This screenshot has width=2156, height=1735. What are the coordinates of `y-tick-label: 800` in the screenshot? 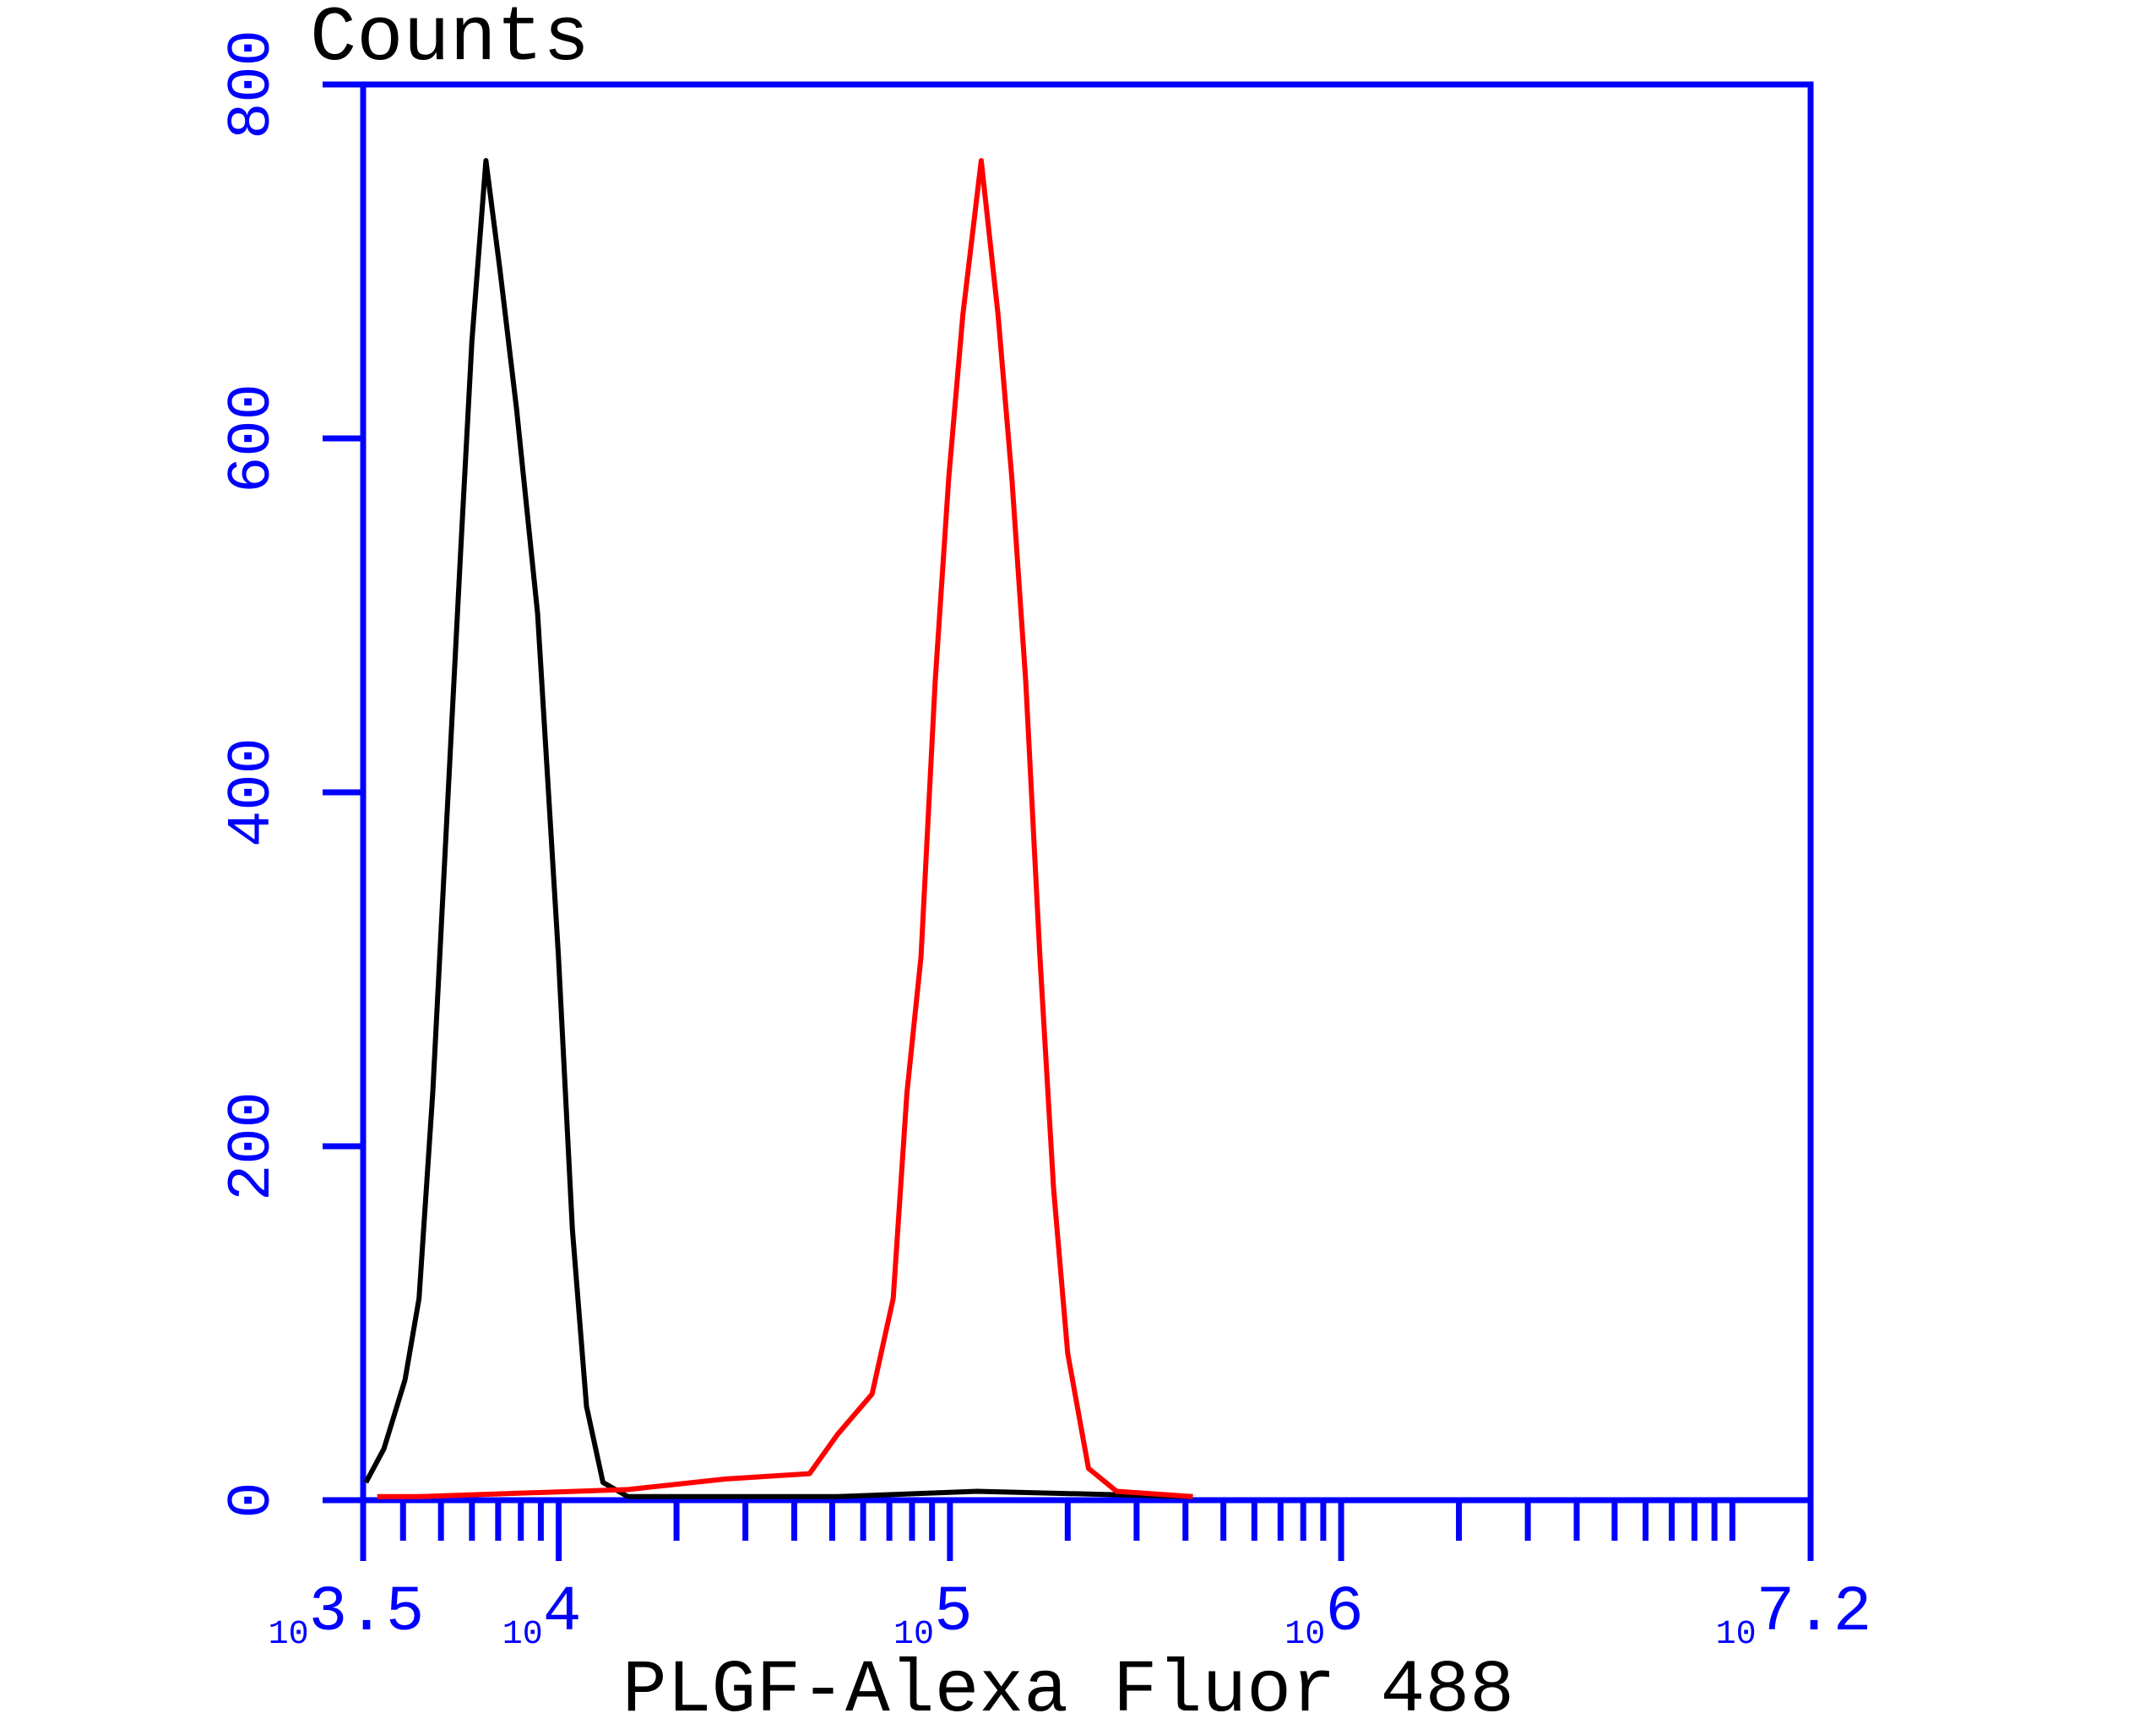 It's located at (252, 84).